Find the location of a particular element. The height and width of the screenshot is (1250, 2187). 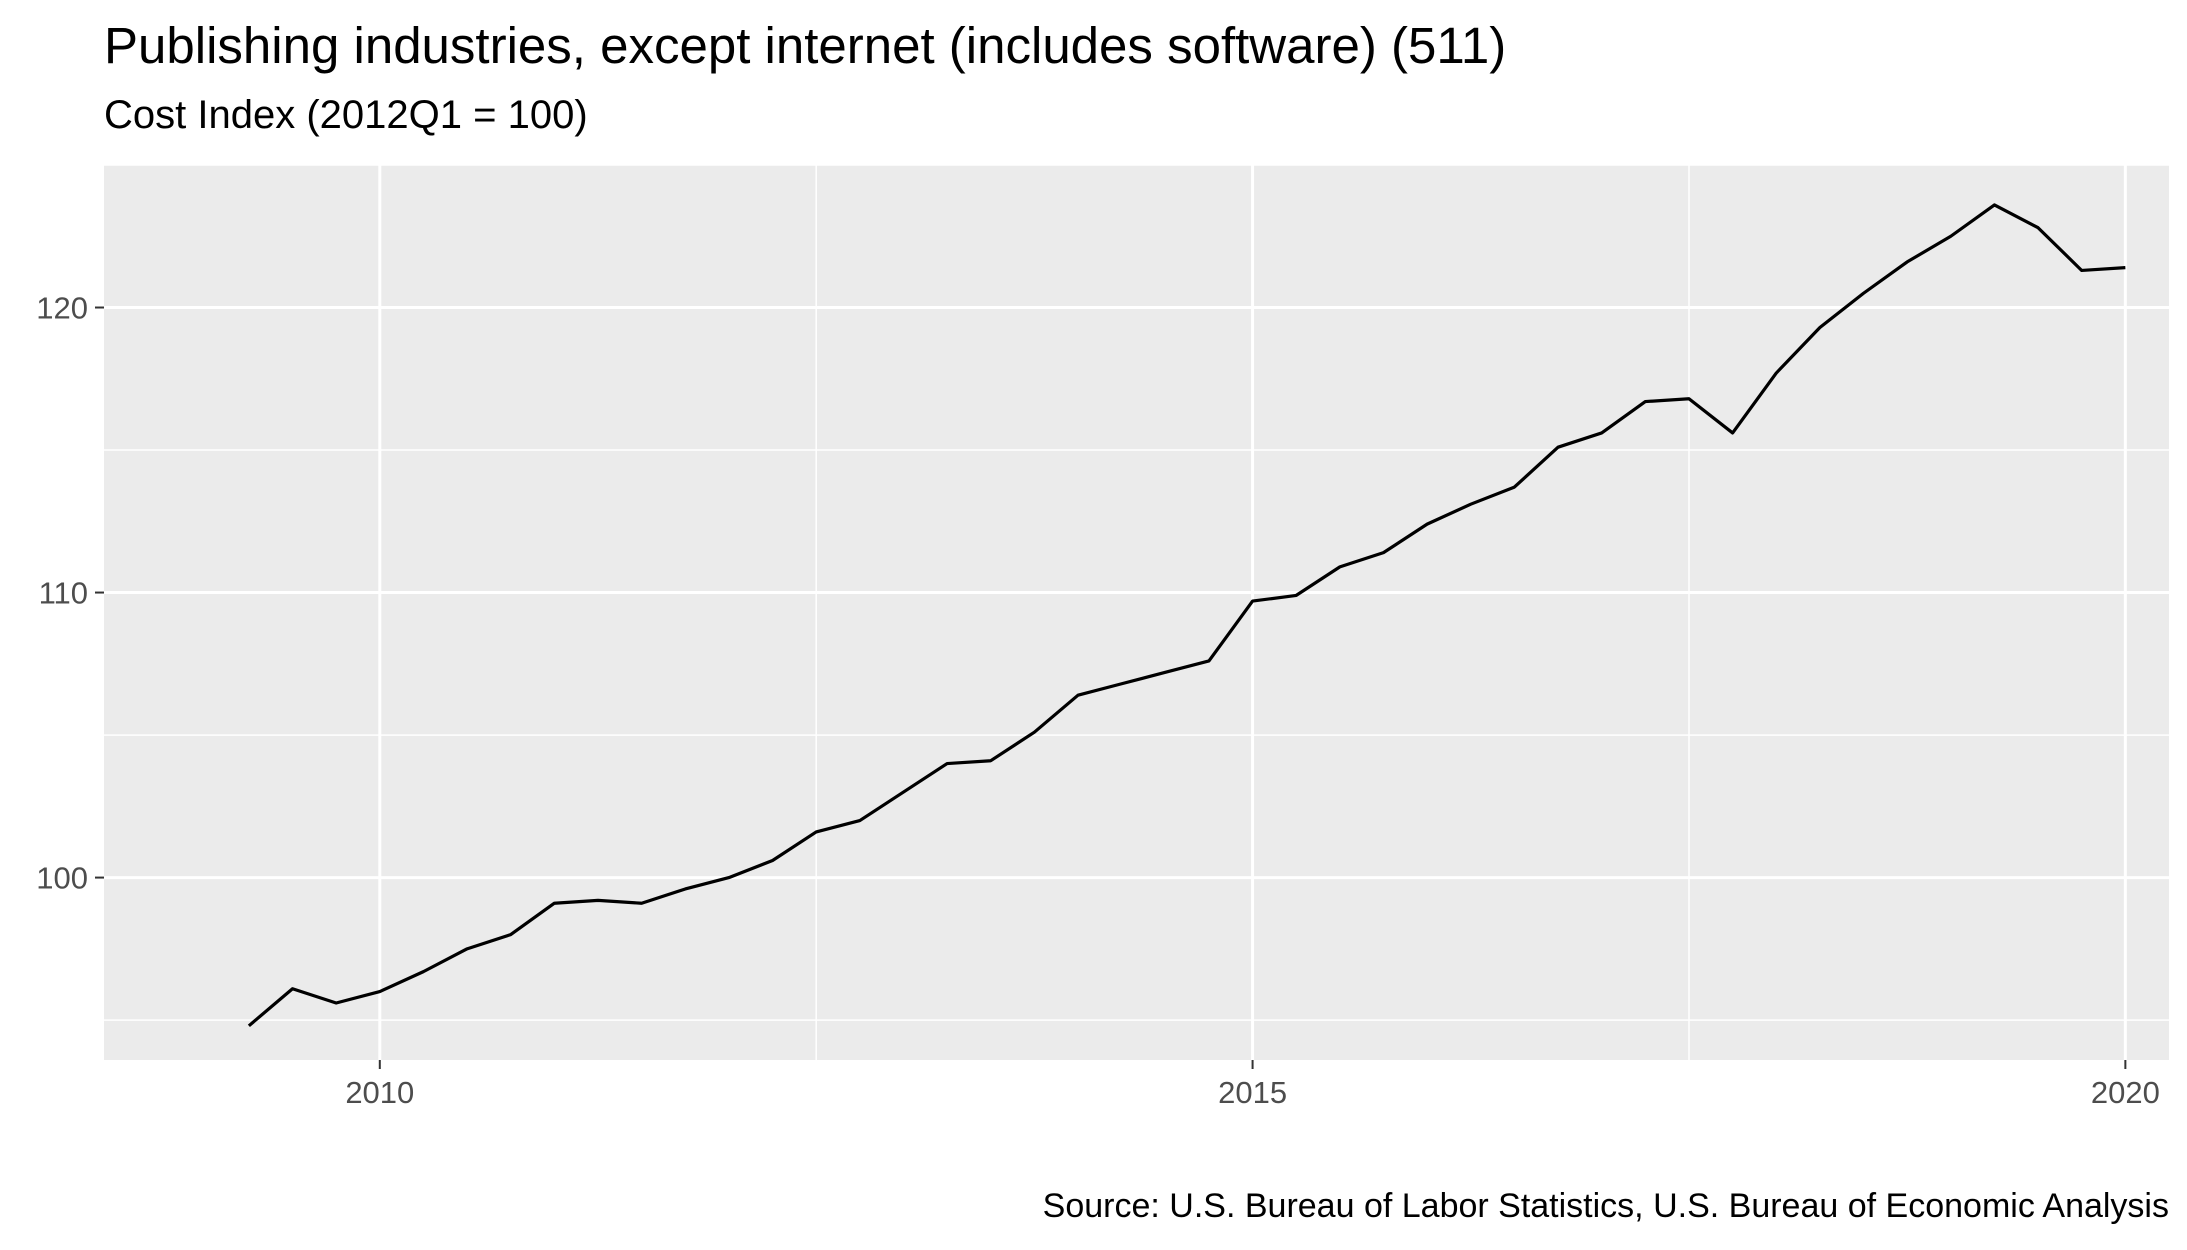

x-axis: 2010 2015 2020 is located at coordinates (1252, 1085).